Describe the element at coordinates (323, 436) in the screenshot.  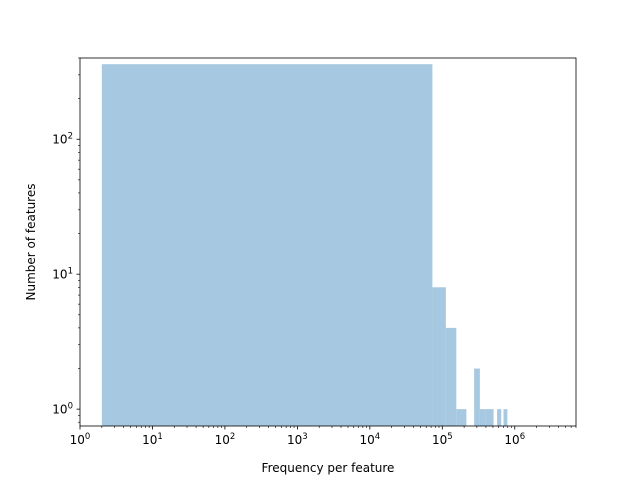
I see `x-axis-ticks: 100 101 102 103 104 105 106` at that location.